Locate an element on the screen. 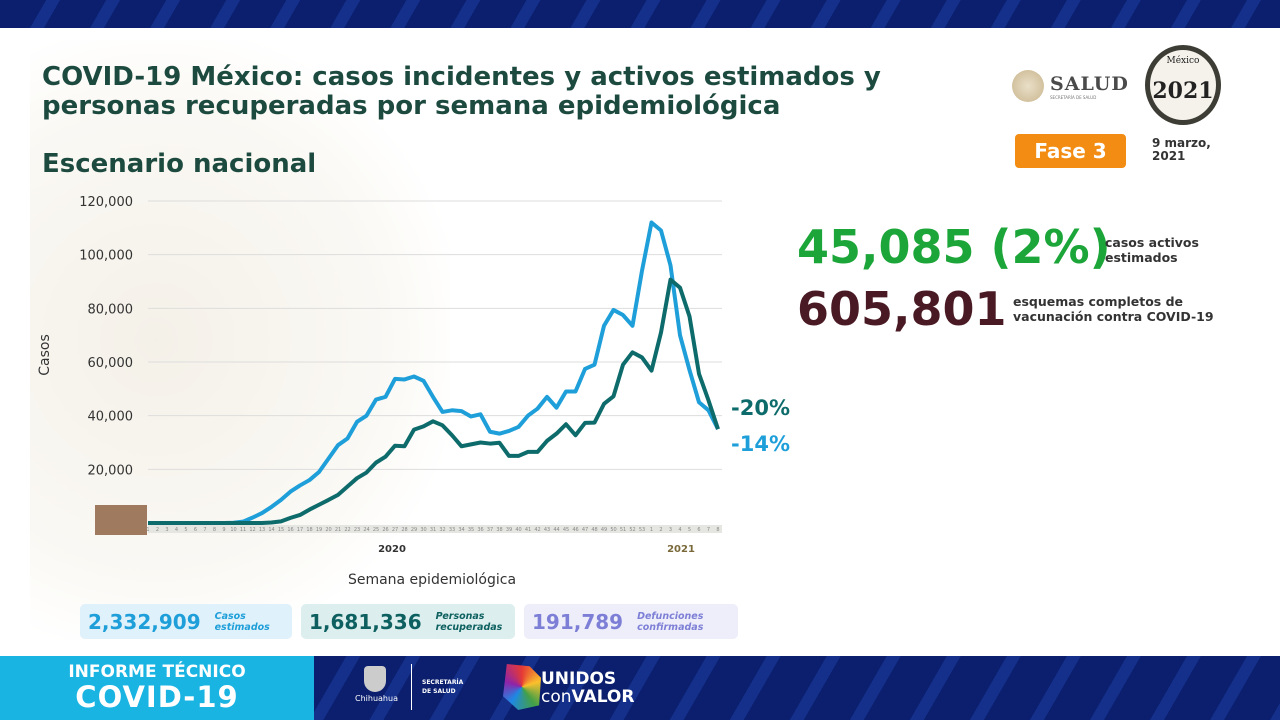 This screenshot has width=1280, height=720. active-cases-label: casos activos estimados is located at coordinates (1152, 250).